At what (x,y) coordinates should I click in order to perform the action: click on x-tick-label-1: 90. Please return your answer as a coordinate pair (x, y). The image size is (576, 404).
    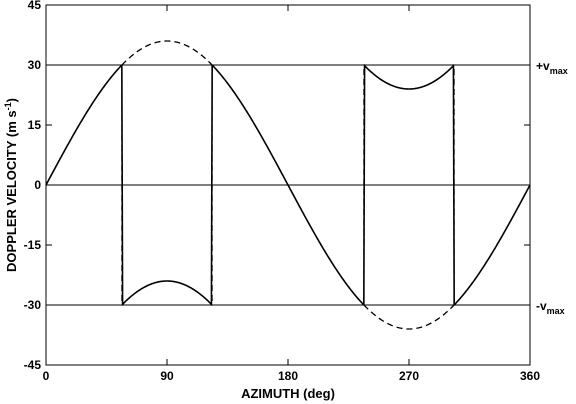
    Looking at the image, I should click on (167, 376).